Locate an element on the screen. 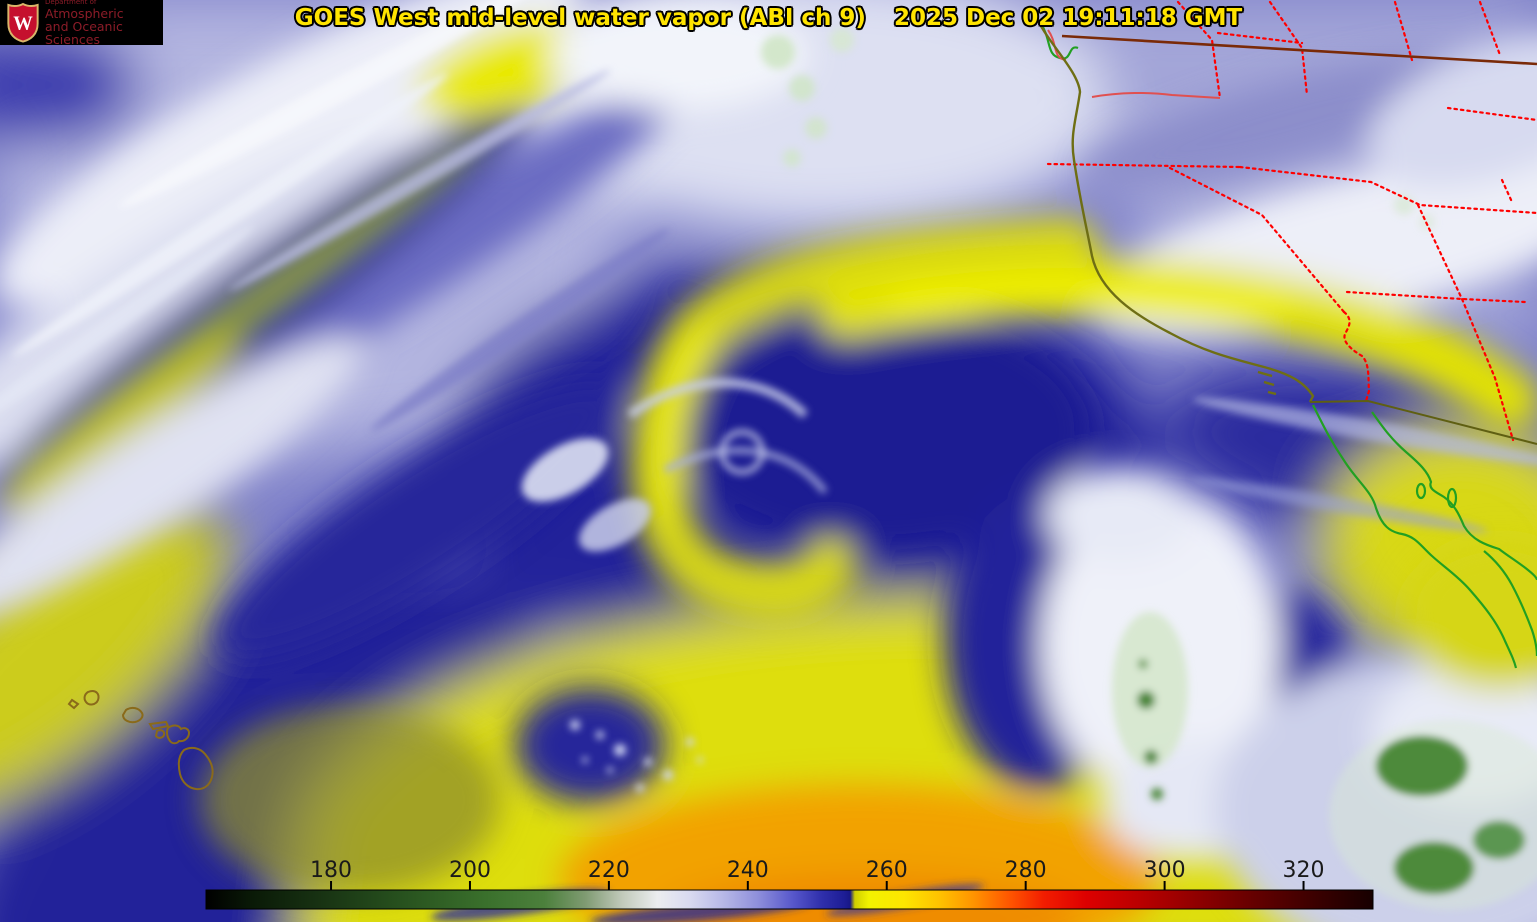 Image resolution: width=1537 pixels, height=922 pixels. colorbar-tick-label: 320 is located at coordinates (1304, 870).